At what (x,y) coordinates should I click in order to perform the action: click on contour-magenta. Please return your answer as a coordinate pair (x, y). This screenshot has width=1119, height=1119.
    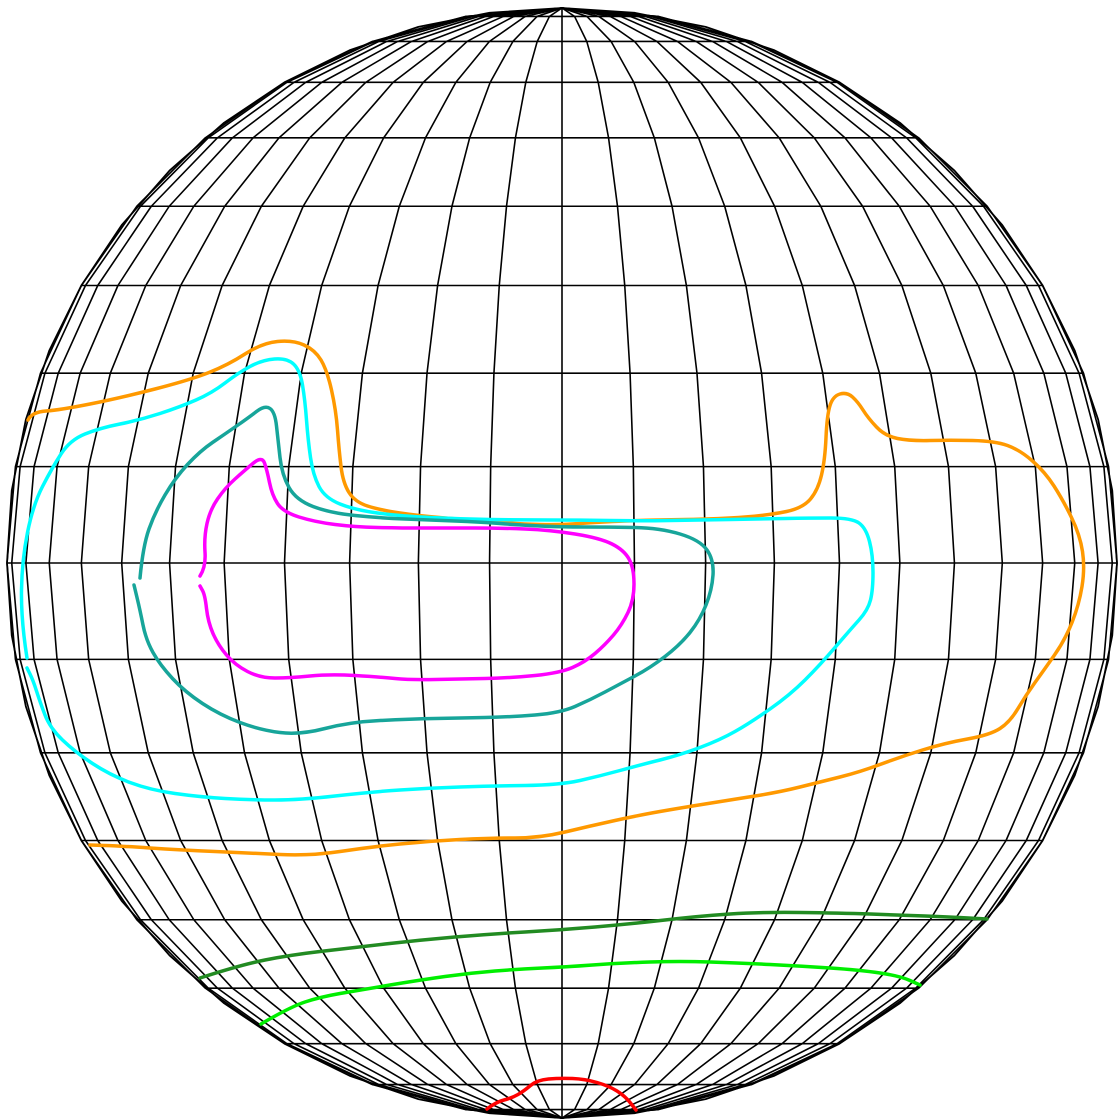
    Looking at the image, I should click on (417, 569).